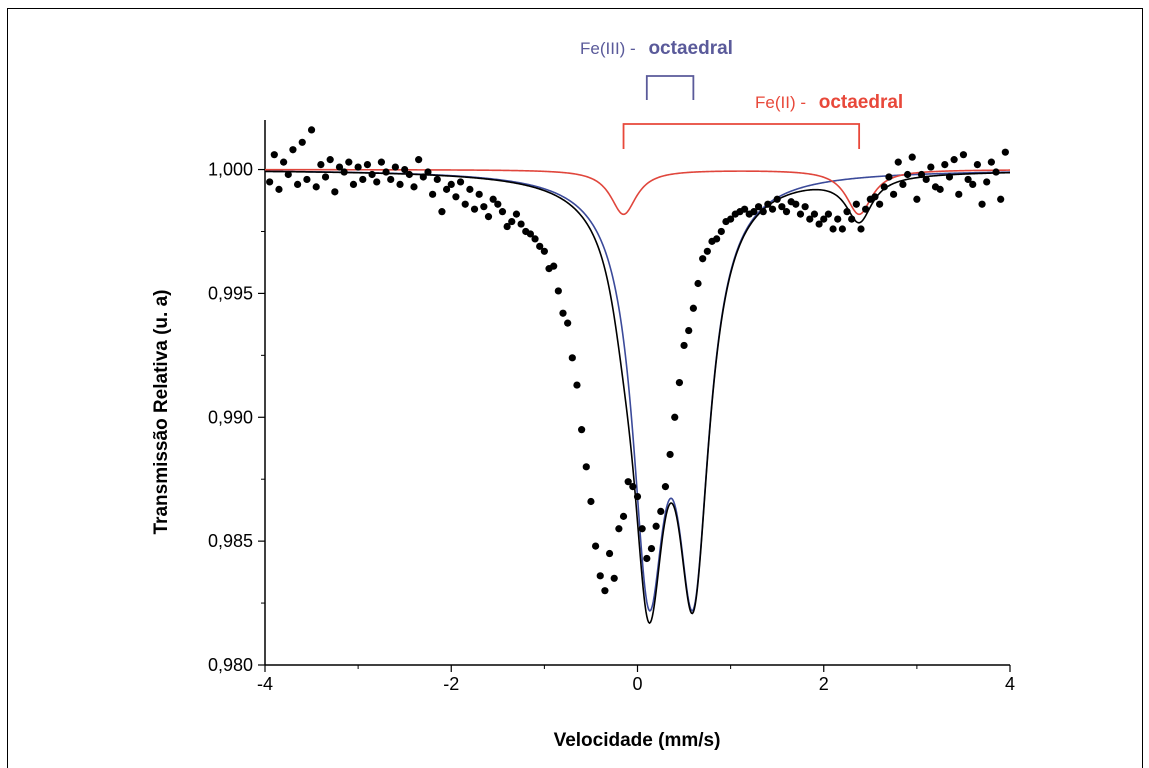 This screenshot has height=768, width=1149. I want to click on y-tick-label: 0,990, so click(230, 417).